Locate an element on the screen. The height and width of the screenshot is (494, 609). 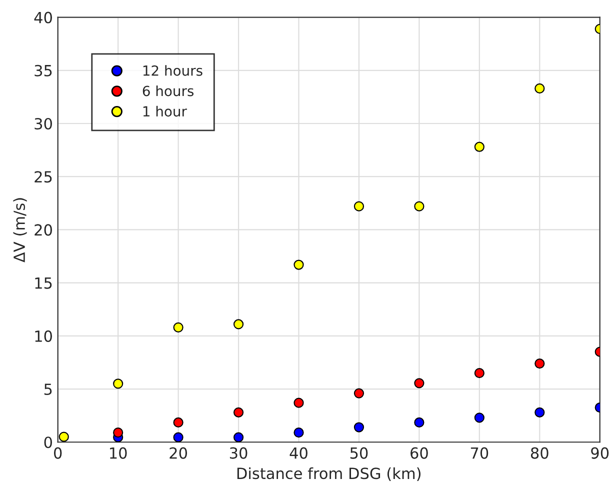
y-tick-label: 15 is located at coordinates (43, 283).